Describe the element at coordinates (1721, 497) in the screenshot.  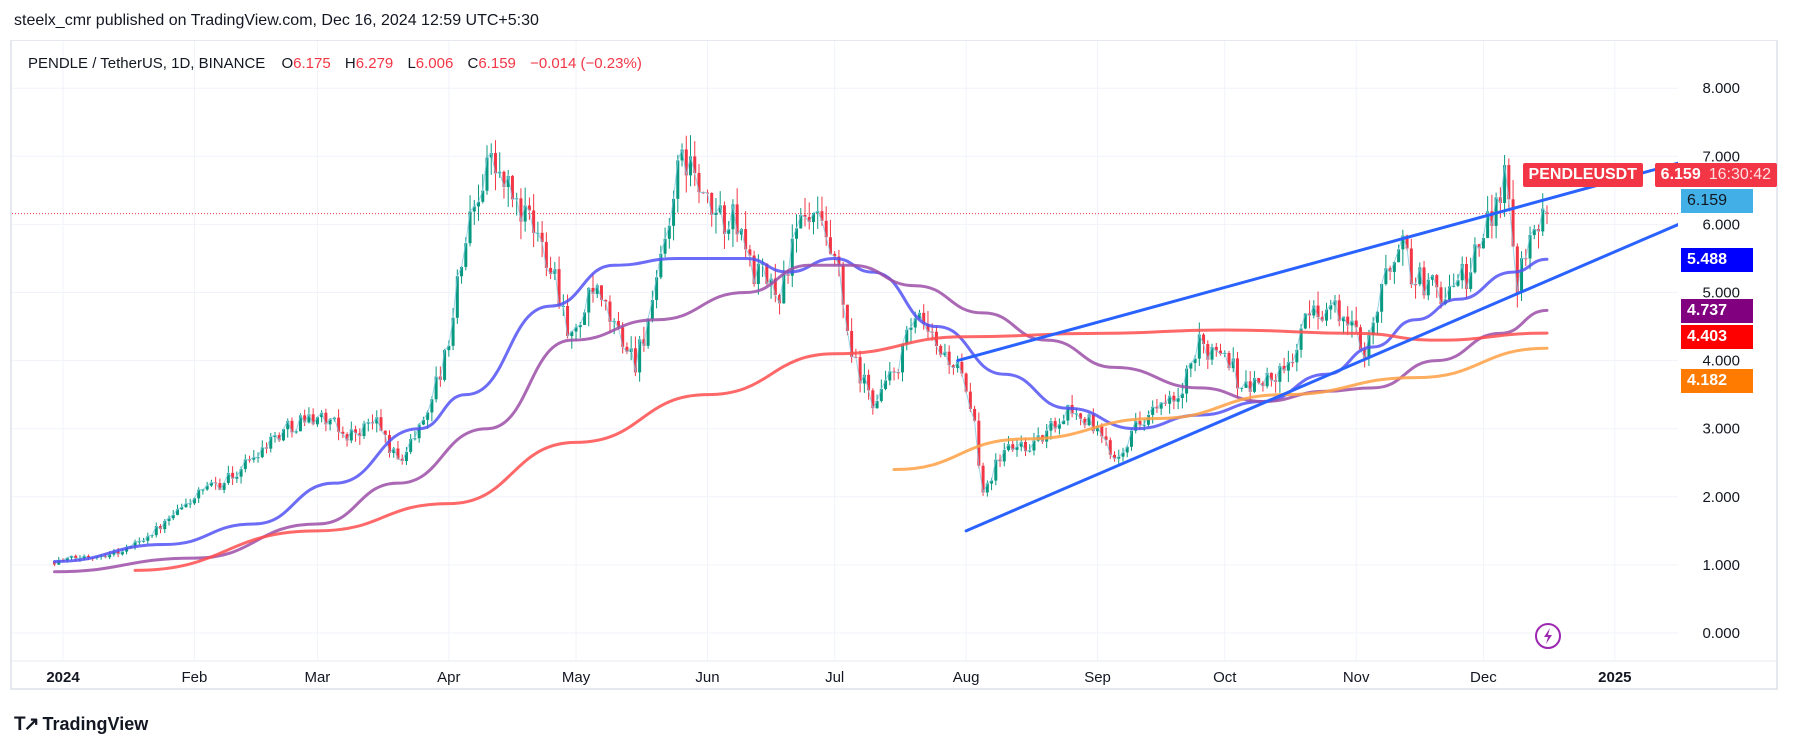
I see `y-tick-label: 2.000` at that location.